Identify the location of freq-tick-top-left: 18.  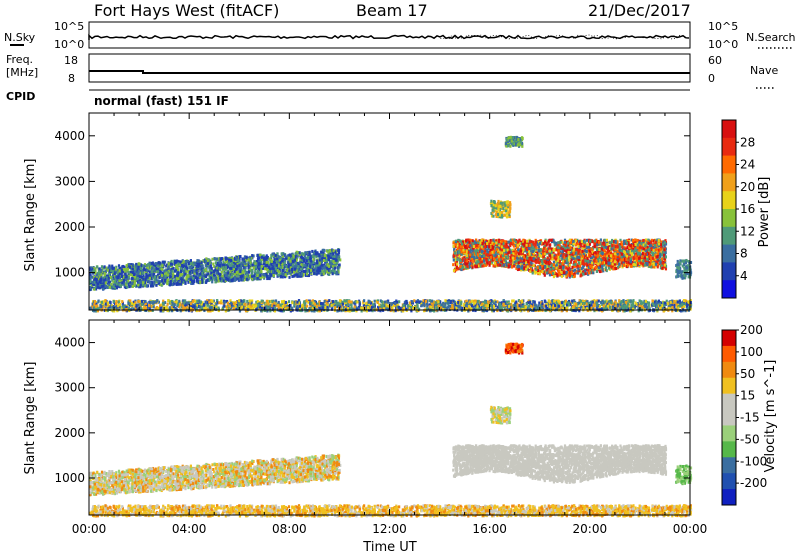
(71, 60).